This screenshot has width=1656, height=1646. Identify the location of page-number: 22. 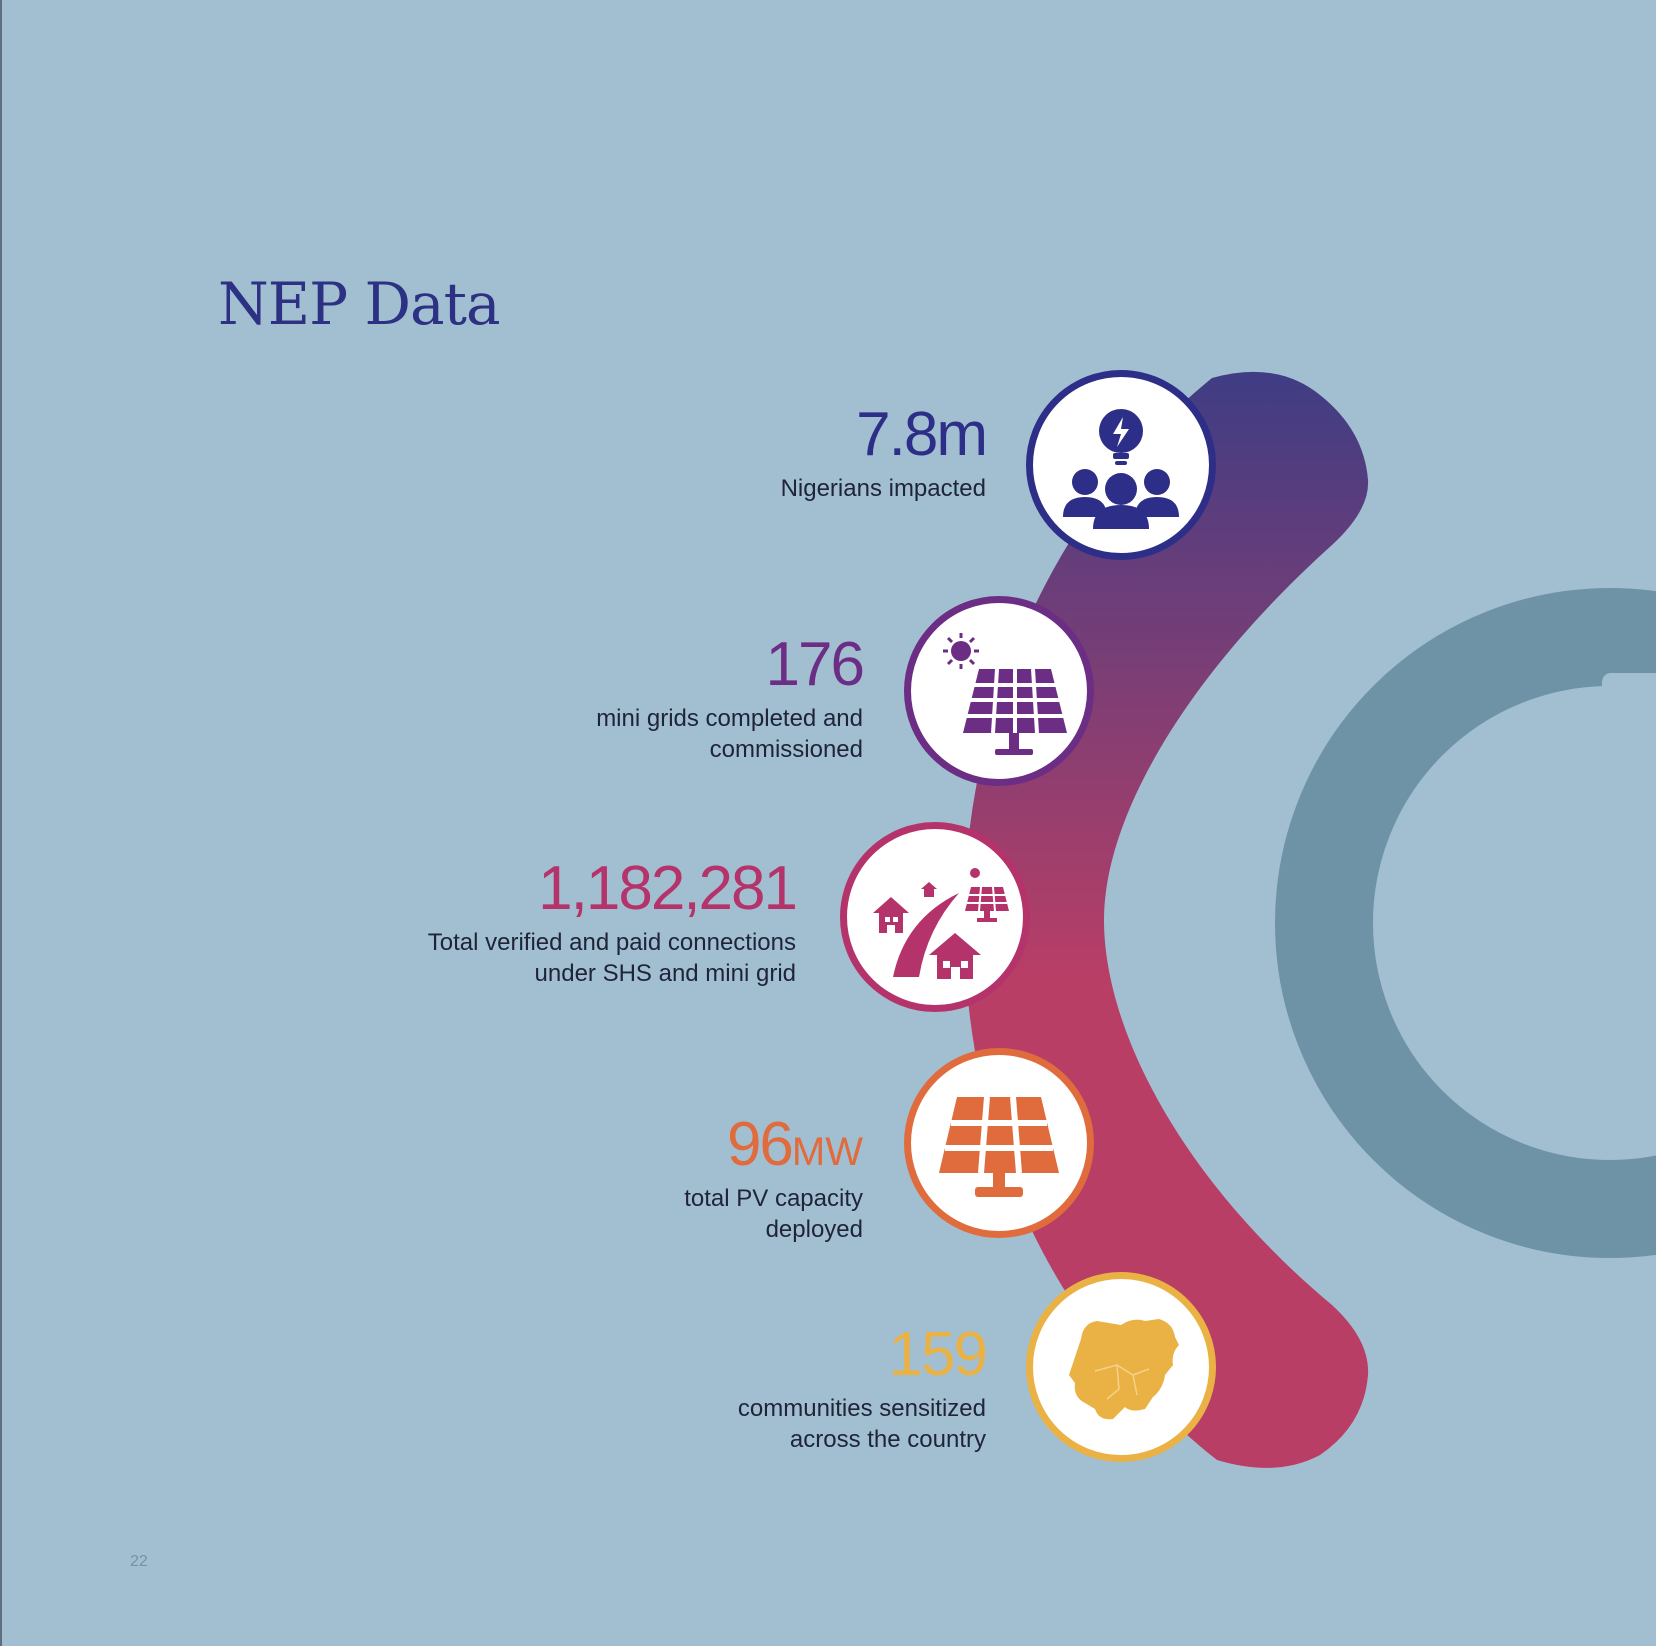
(139, 1561).